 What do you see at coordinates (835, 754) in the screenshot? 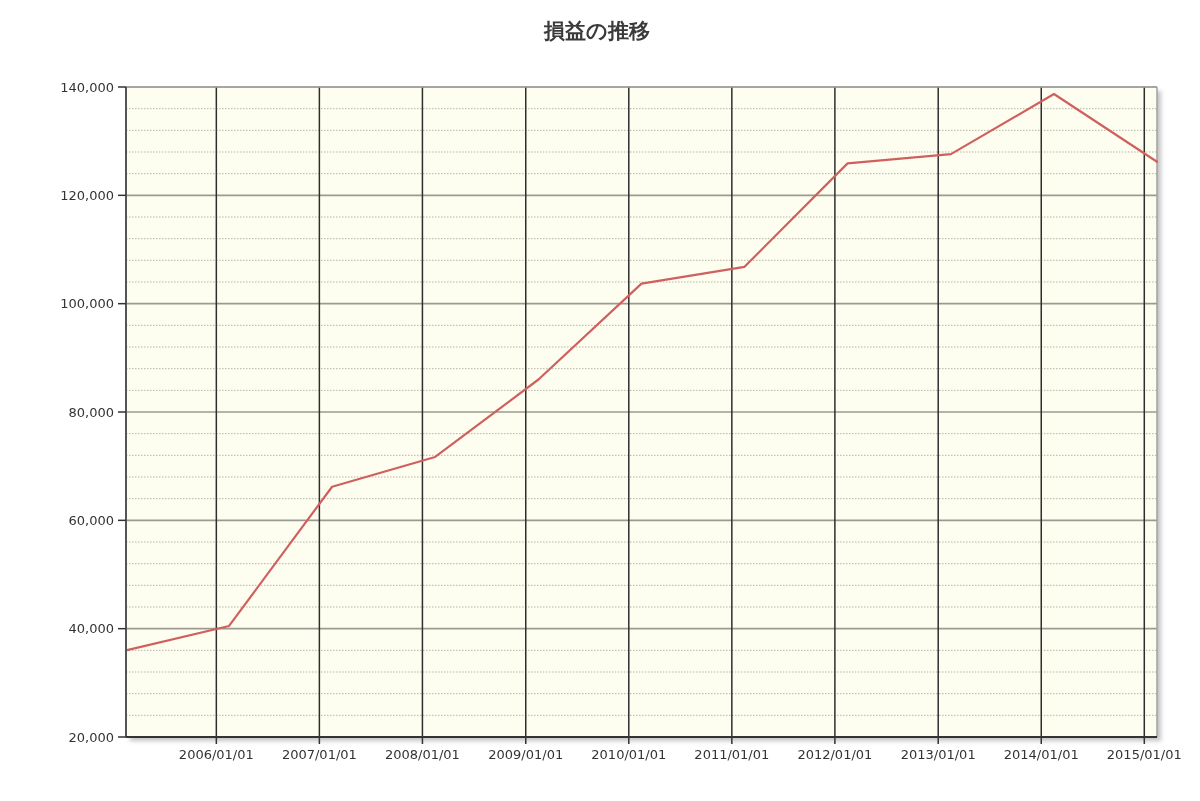
I see `x-tick-label: 2012/01/01` at bounding box center [835, 754].